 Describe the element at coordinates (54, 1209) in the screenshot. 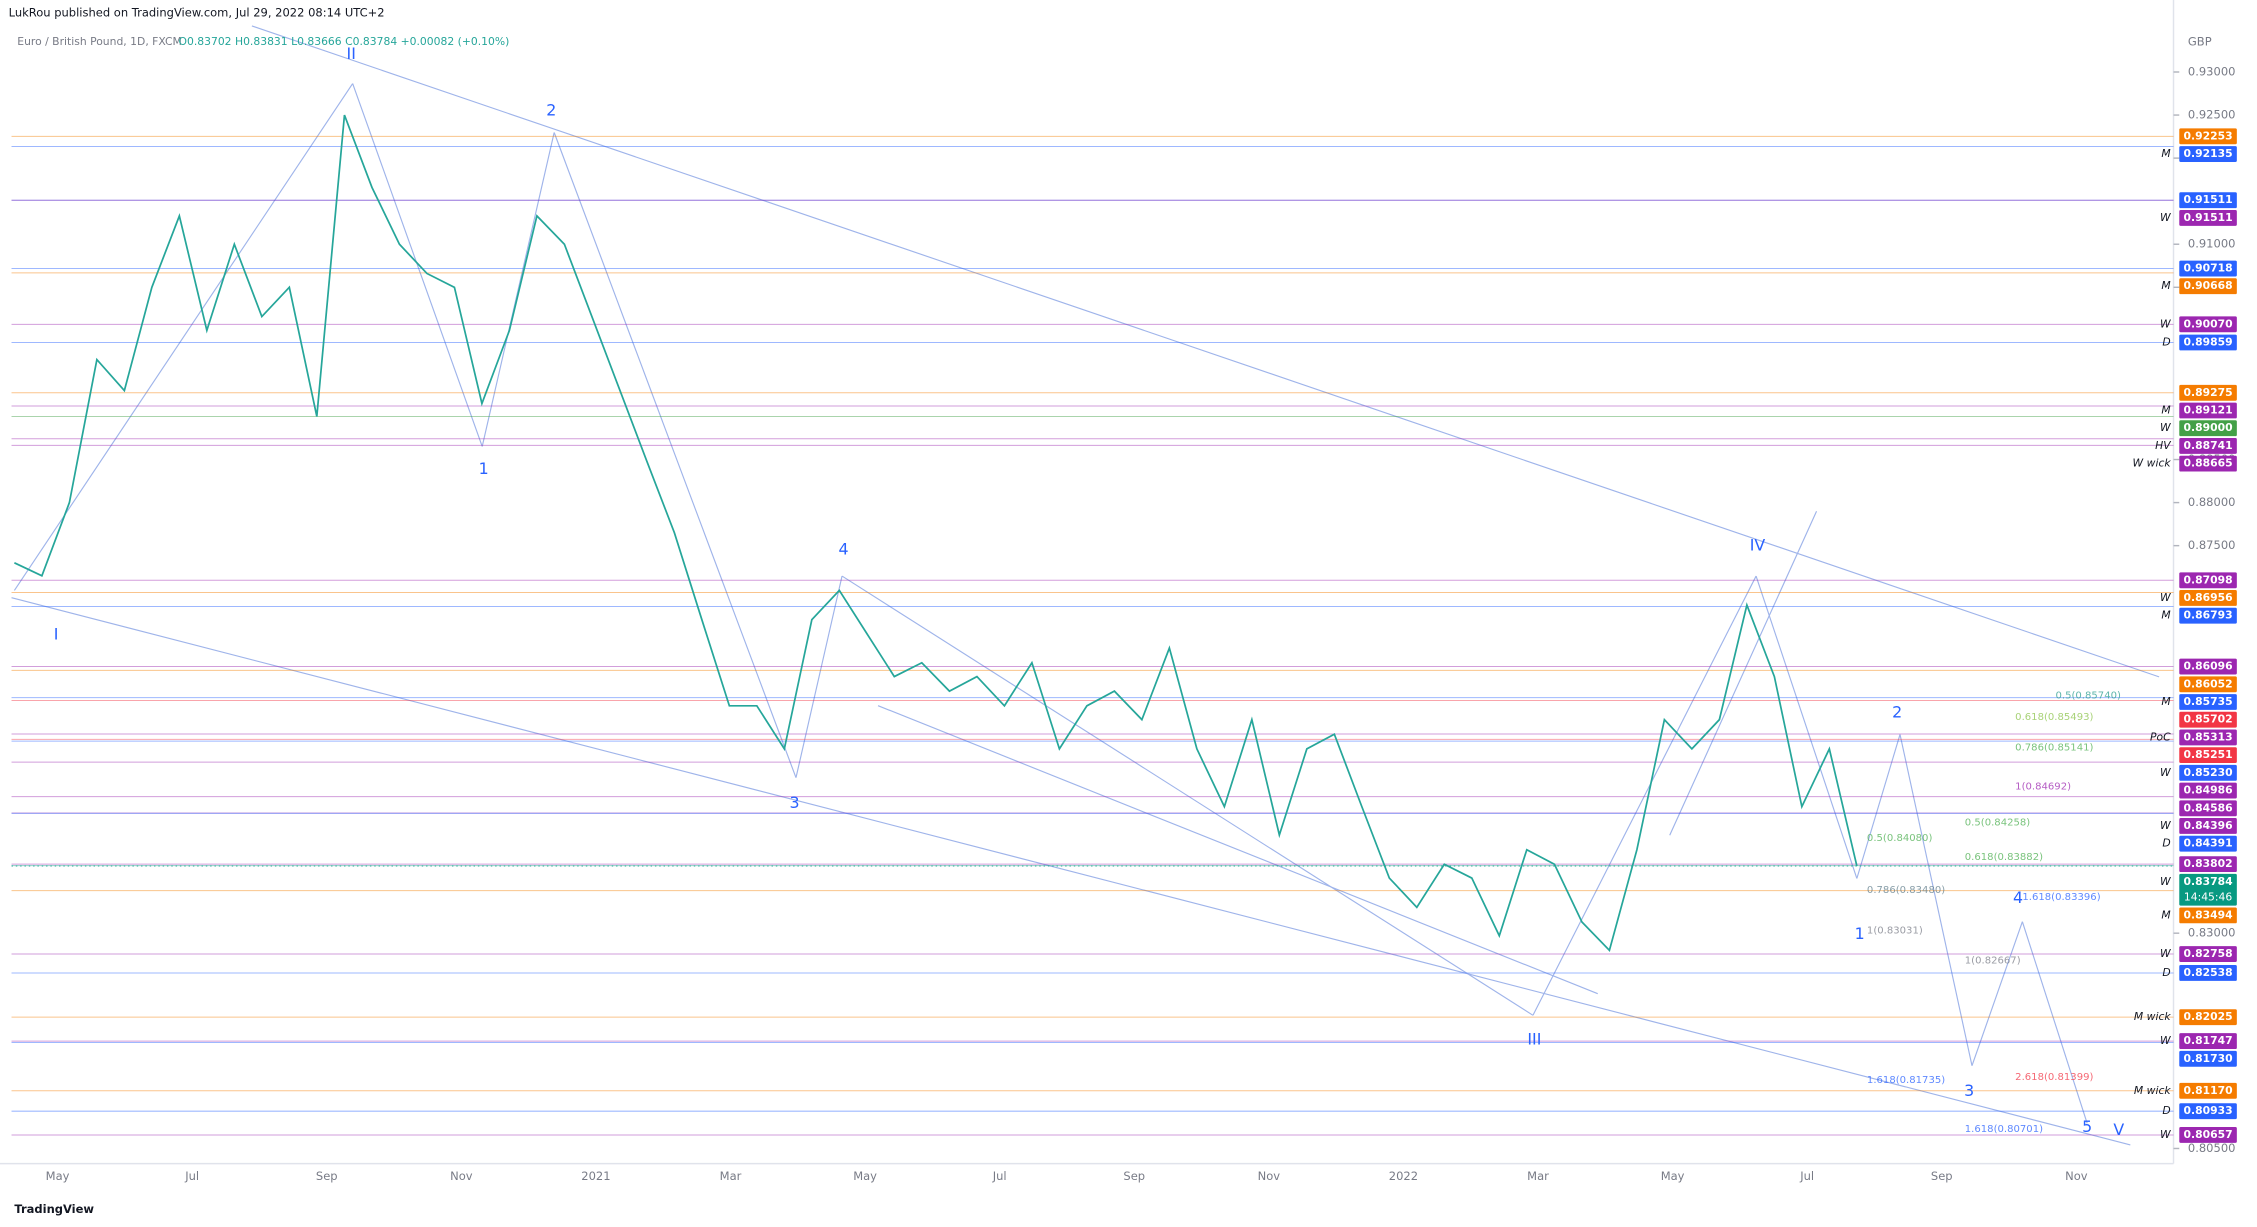

I see `footer-logo: TradingView` at that location.